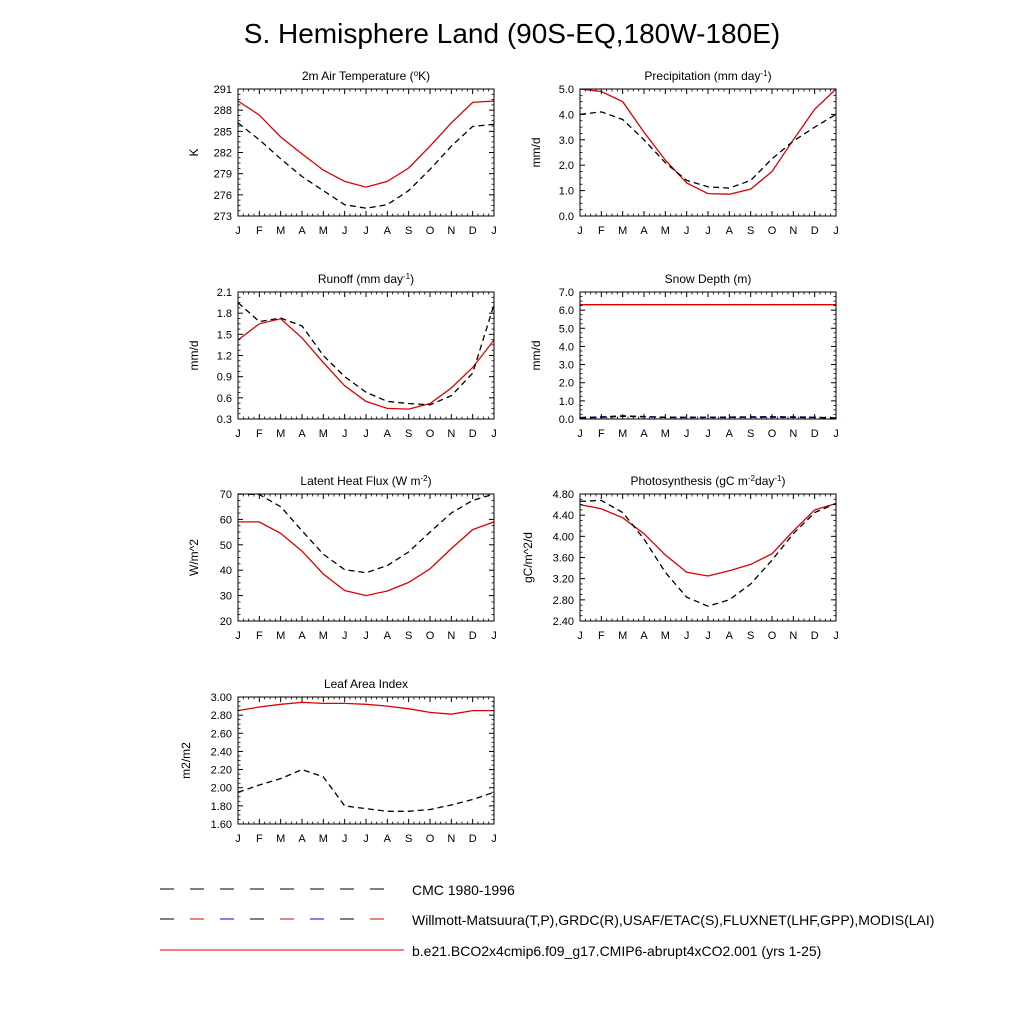 Image resolution: width=1024 pixels, height=1024 pixels. I want to click on y-axis-label: W/m^2, so click(194, 557).